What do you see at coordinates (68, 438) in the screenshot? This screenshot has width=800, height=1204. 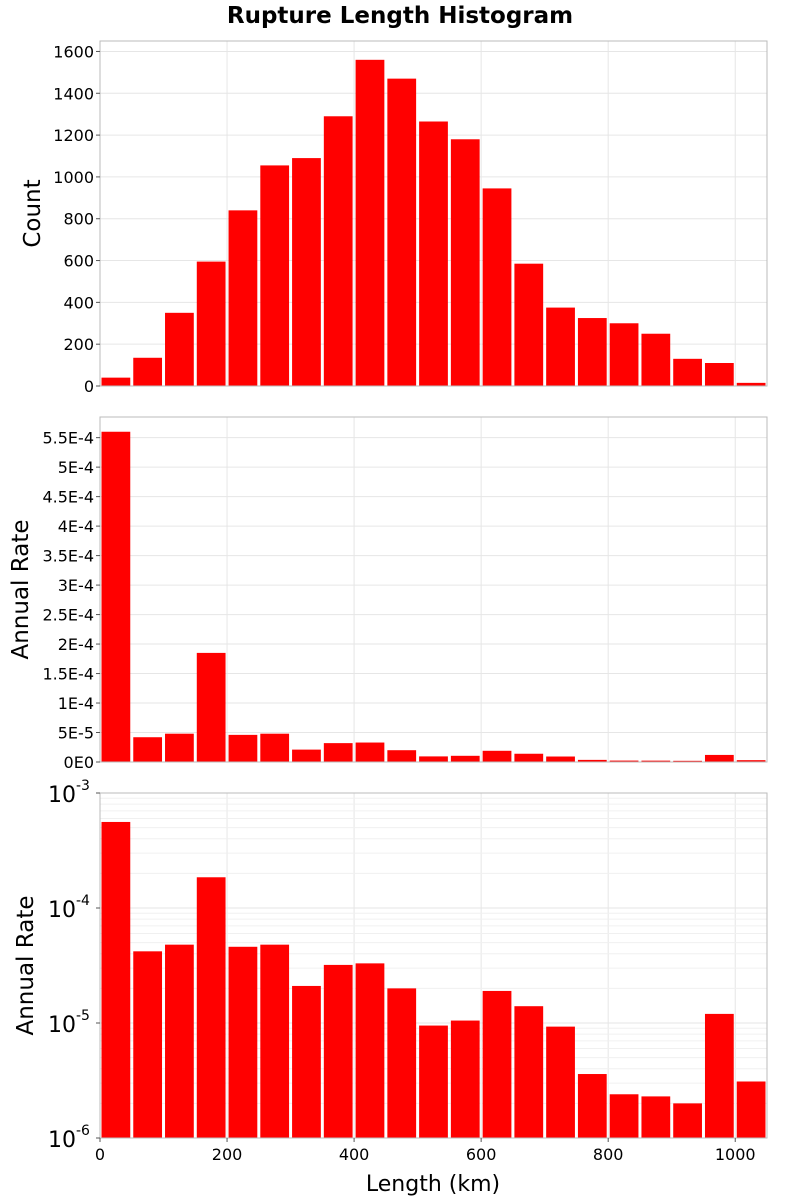 I see `y-tick-label: 5.5E-4` at bounding box center [68, 438].